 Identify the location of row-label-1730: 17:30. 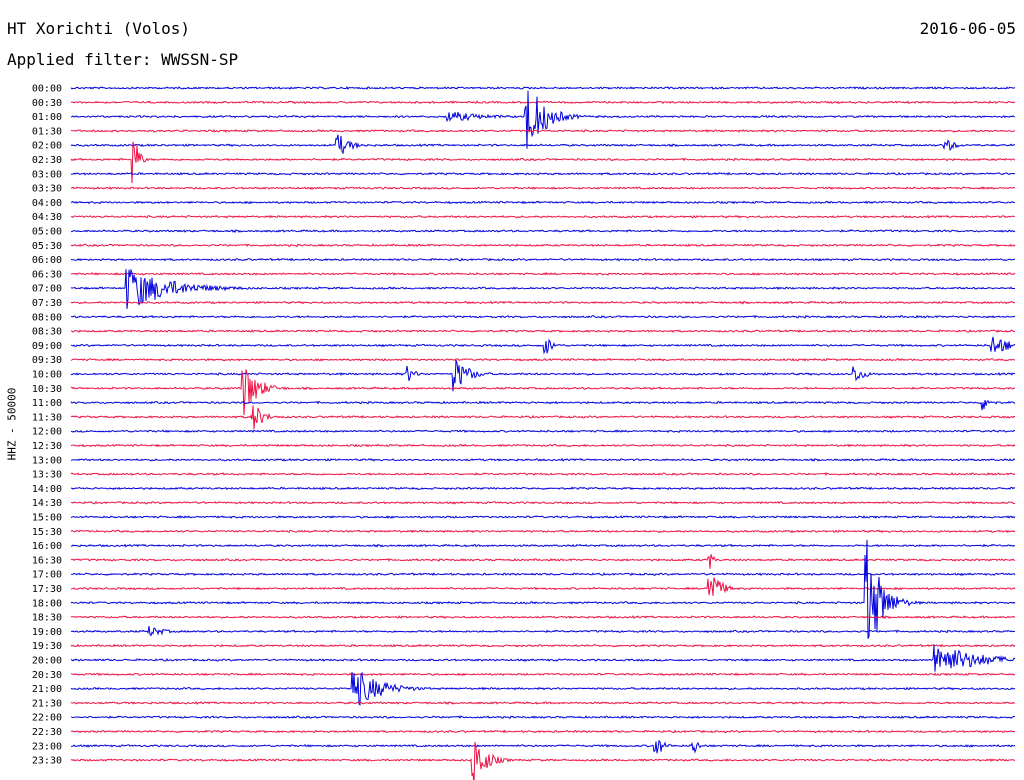
(47, 589).